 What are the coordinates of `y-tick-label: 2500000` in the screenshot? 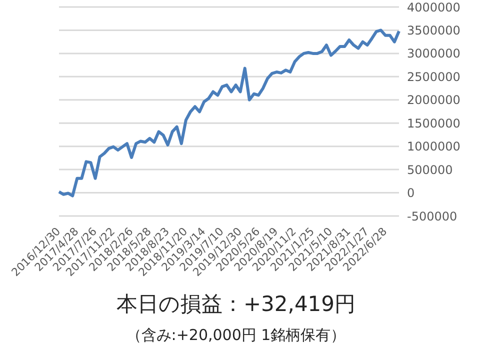 It's located at (433, 77).